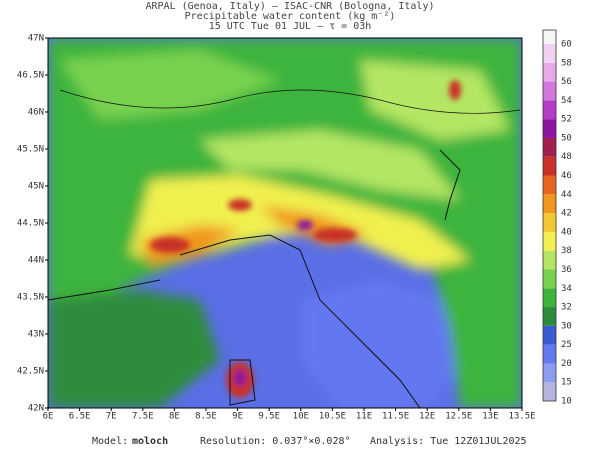 The height and width of the screenshot is (454, 600). What do you see at coordinates (566, 157) in the screenshot?
I see `colorbar-label: 48` at bounding box center [566, 157].